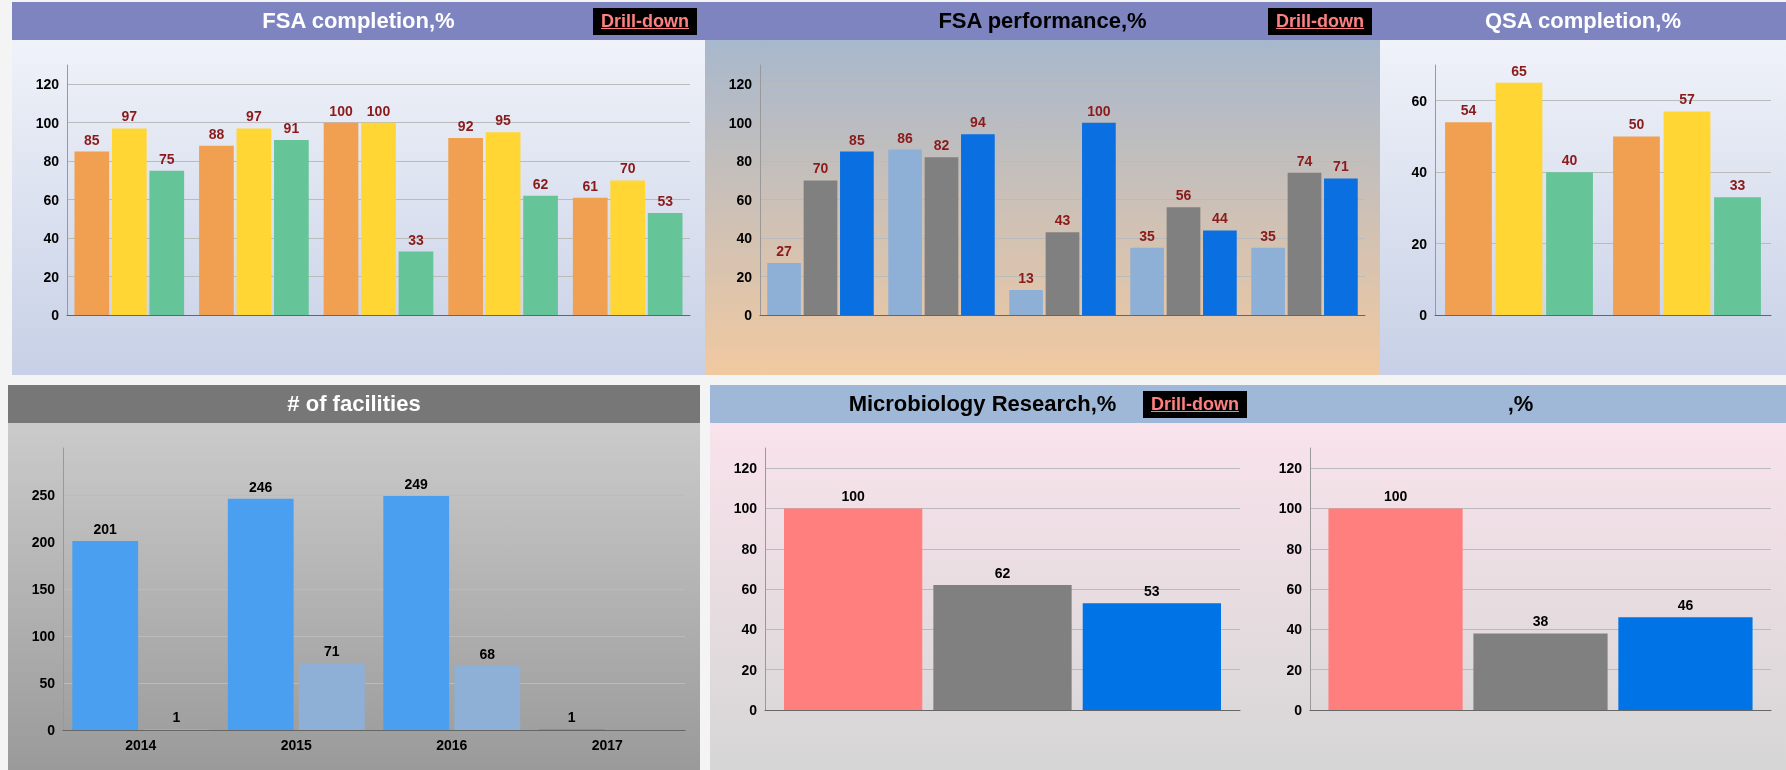  Describe the element at coordinates (1062, 220) in the screenshot. I see `data-label: 43` at that location.